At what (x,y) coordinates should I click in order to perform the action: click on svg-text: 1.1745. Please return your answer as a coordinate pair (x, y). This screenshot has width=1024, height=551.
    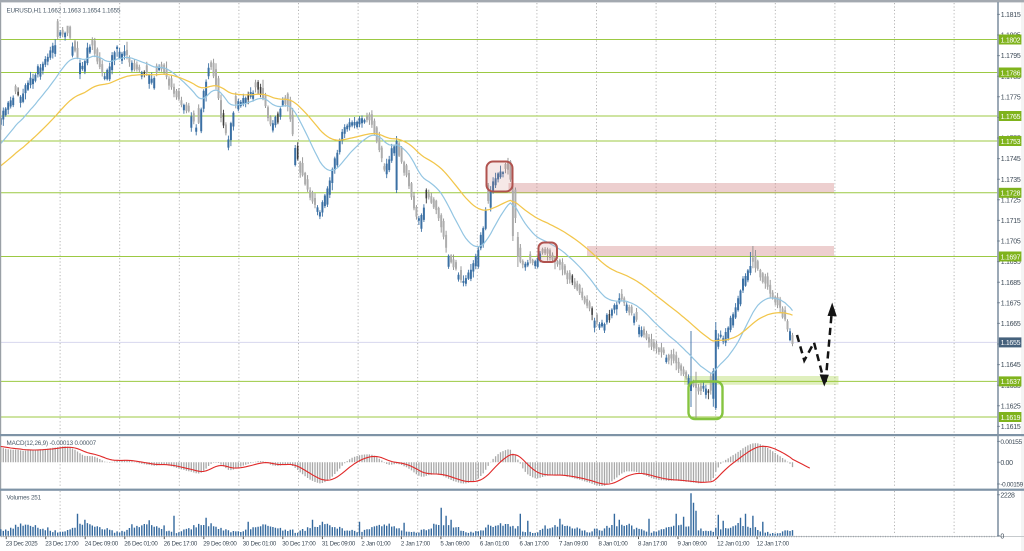
    Looking at the image, I should click on (1011, 159).